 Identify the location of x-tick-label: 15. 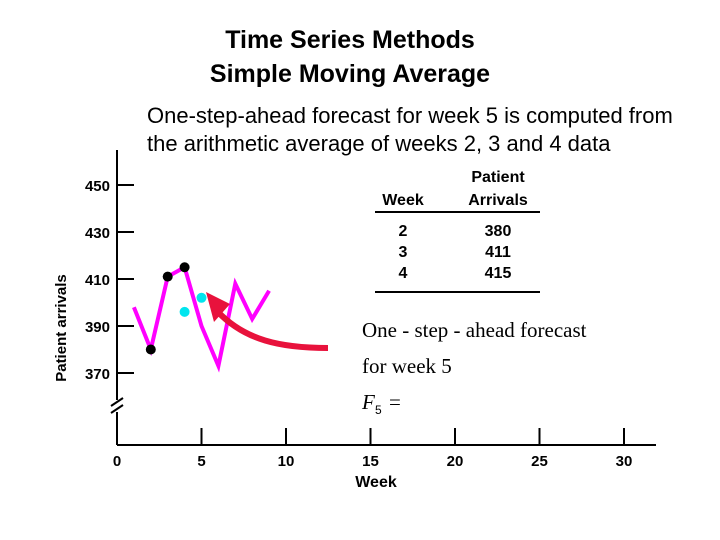
(370, 461).